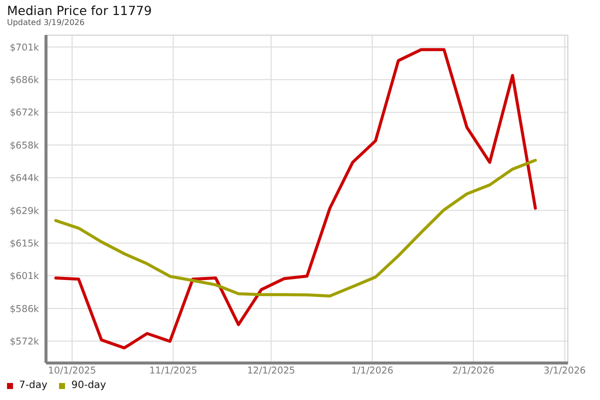 The width and height of the screenshot is (600, 400). Describe the element at coordinates (25, 211) in the screenshot. I see `y-tick-label: $629k` at that location.